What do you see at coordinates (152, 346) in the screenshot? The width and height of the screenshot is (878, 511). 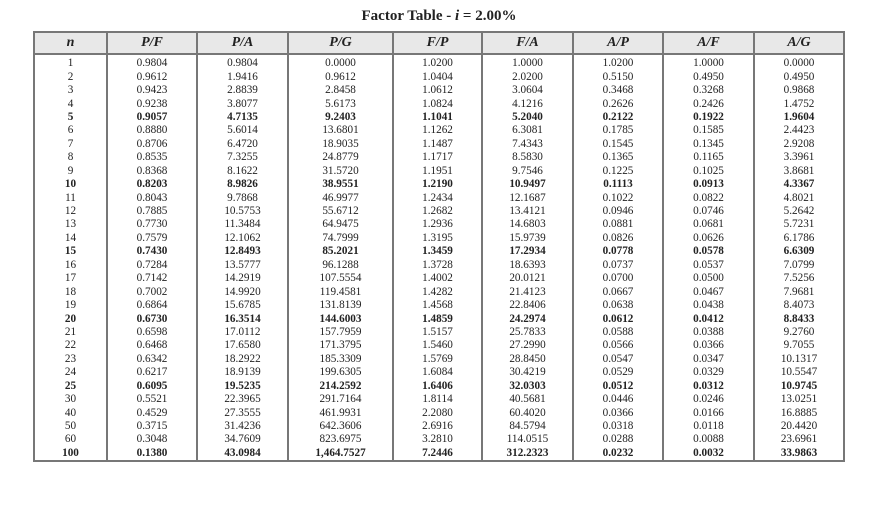 I see `table-cell: 0.6468` at bounding box center [152, 346].